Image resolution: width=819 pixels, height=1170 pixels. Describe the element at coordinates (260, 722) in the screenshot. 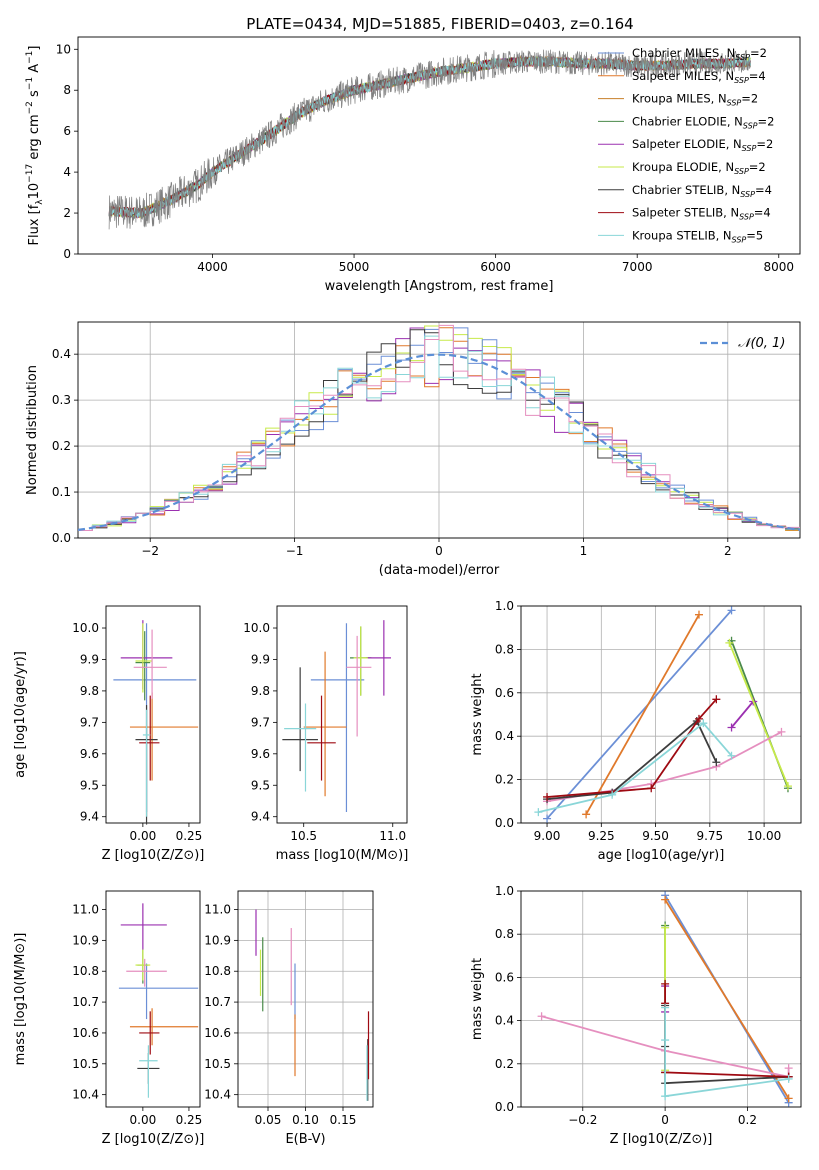

I see `y-tick-label: 9.7` at that location.